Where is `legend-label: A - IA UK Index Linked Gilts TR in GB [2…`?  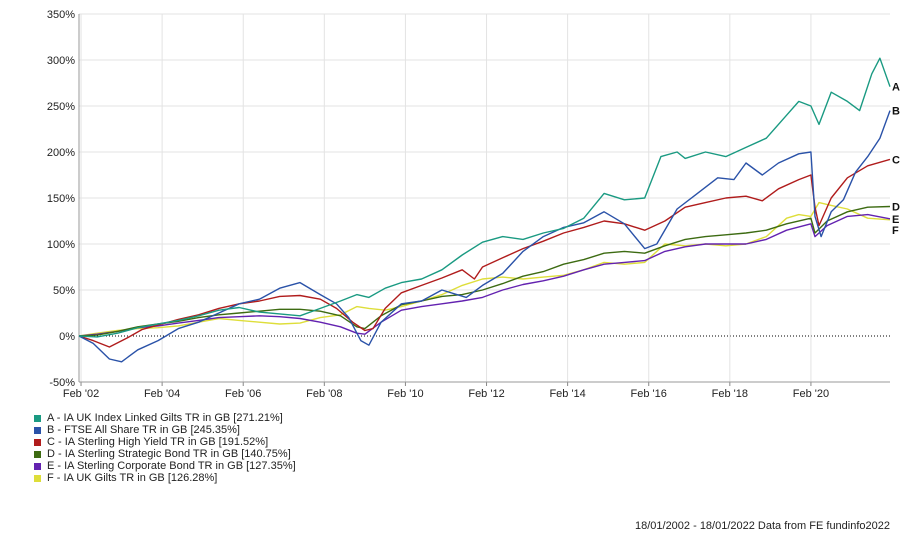
legend-label: A - IA UK Index Linked Gilts TR in GB [2… is located at coordinates (165, 418).